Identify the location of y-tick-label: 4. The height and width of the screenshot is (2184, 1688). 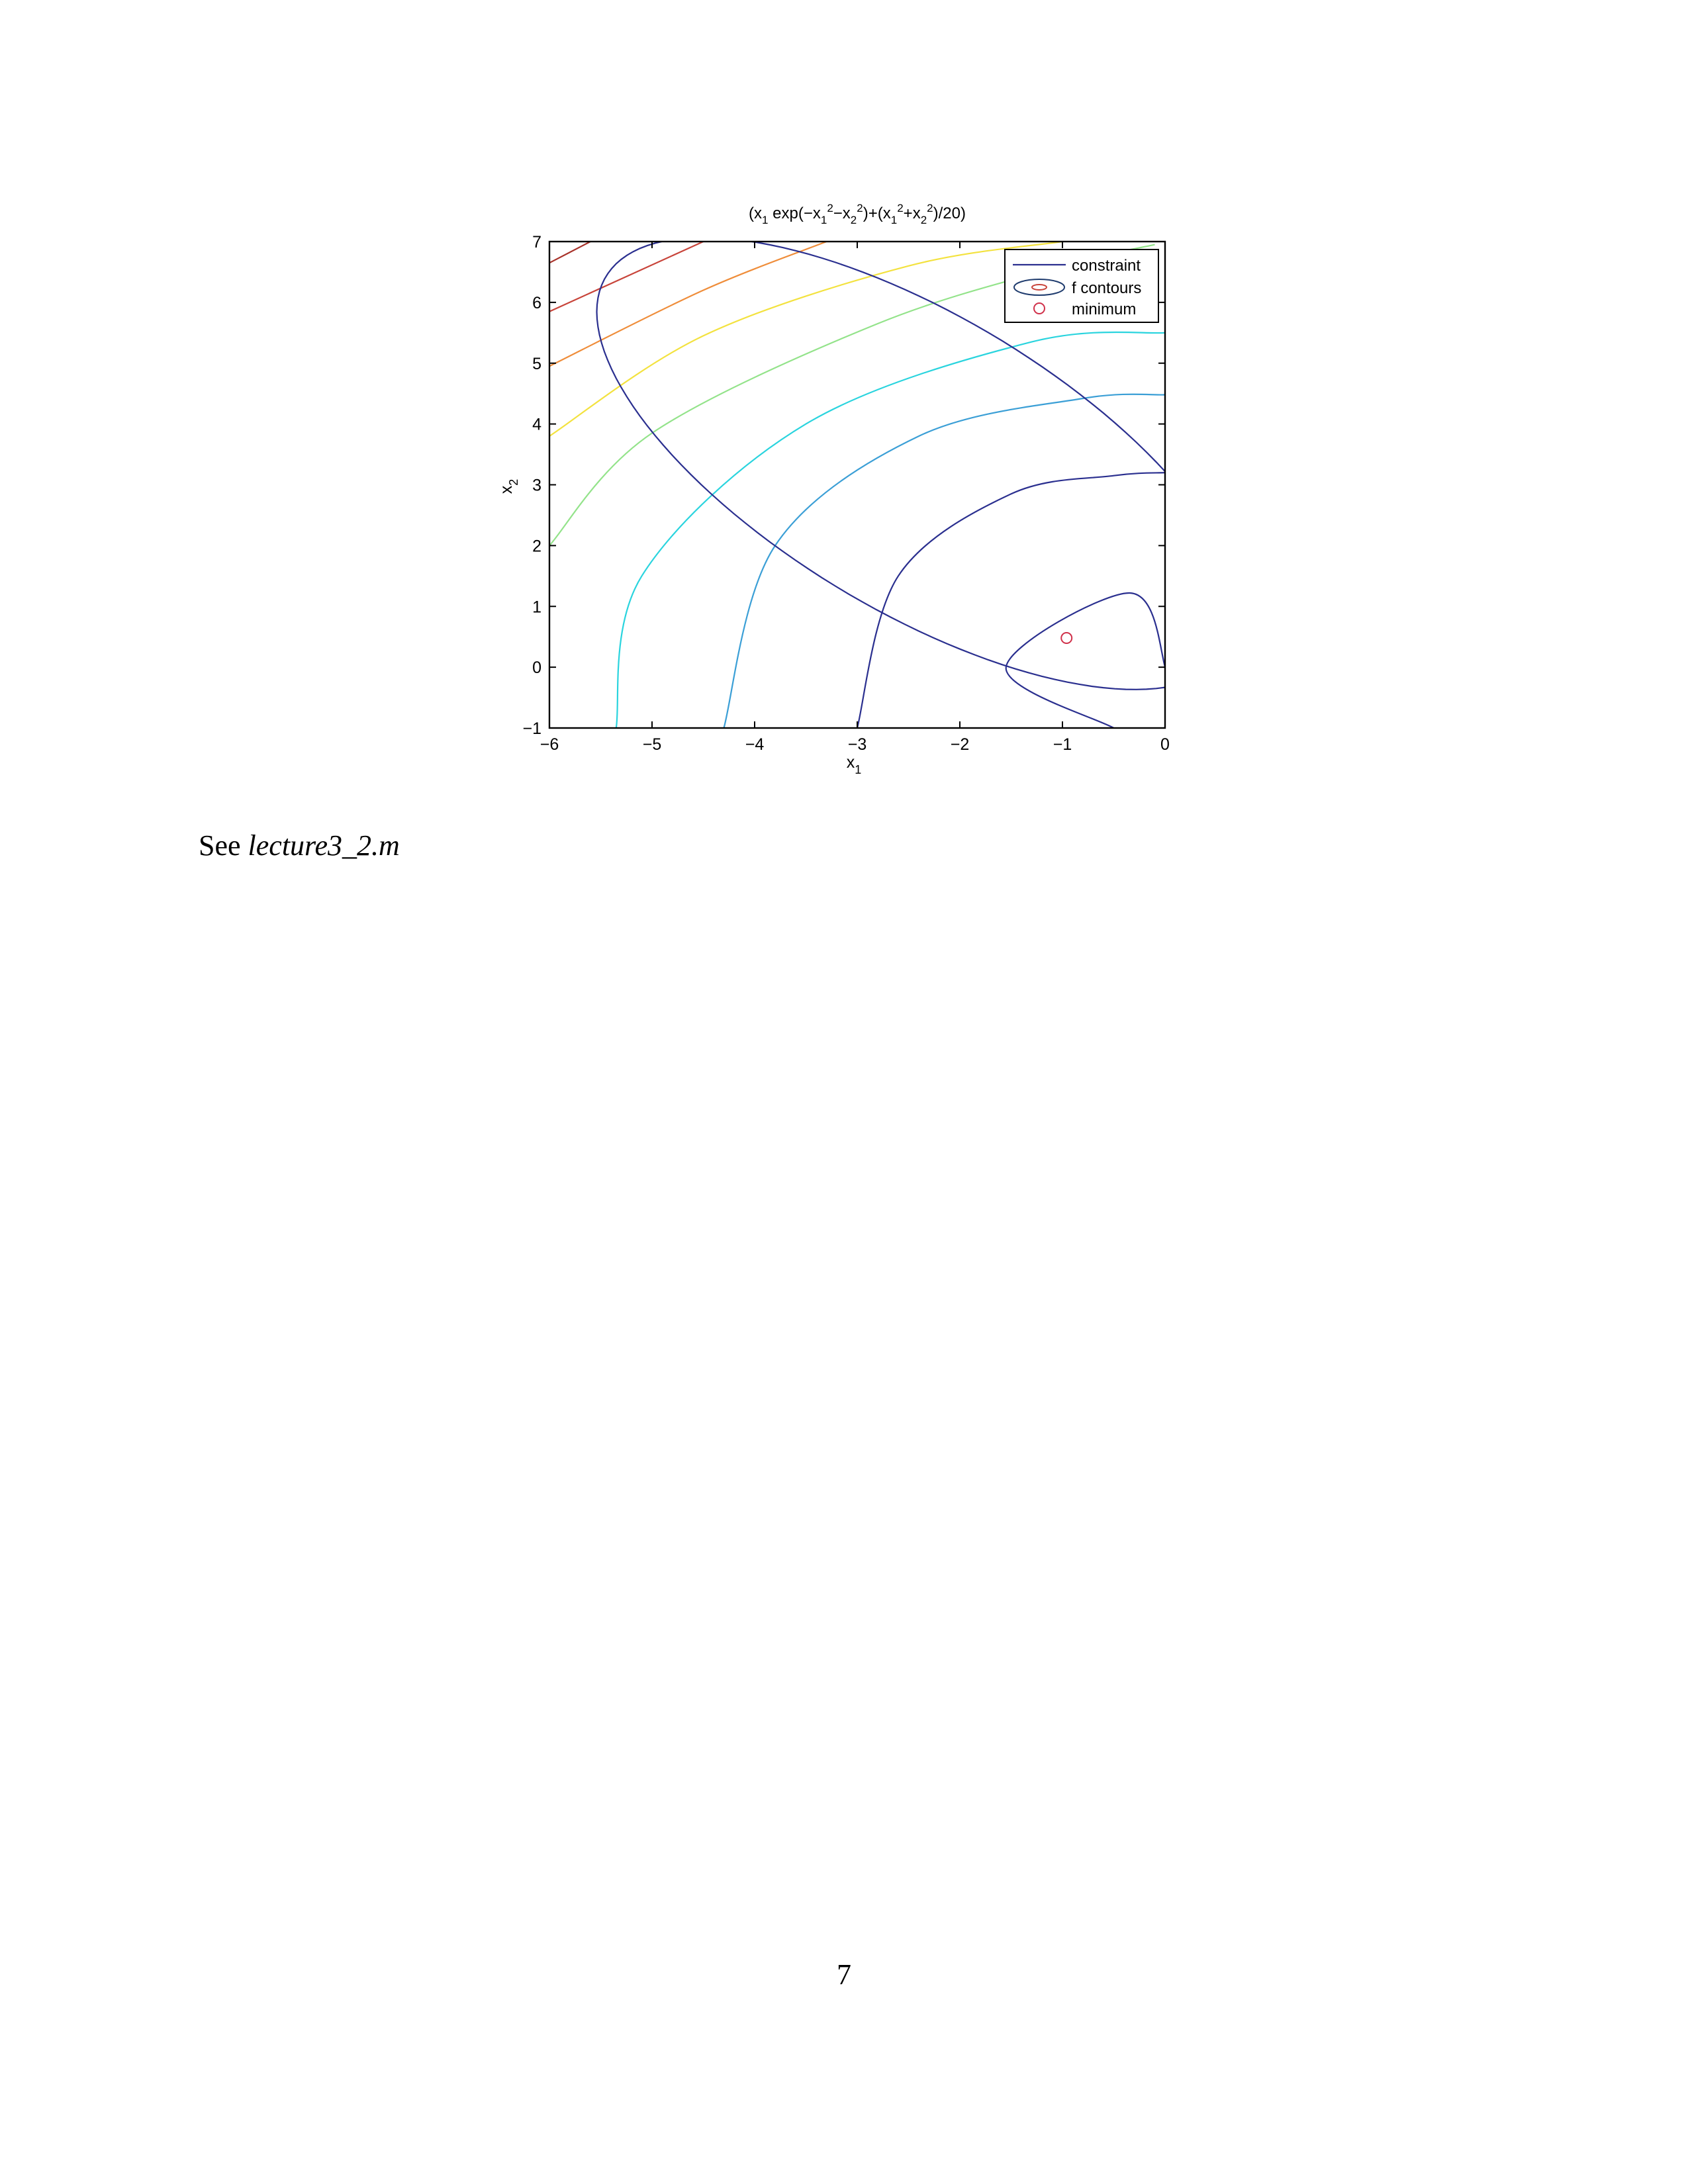
(536, 425).